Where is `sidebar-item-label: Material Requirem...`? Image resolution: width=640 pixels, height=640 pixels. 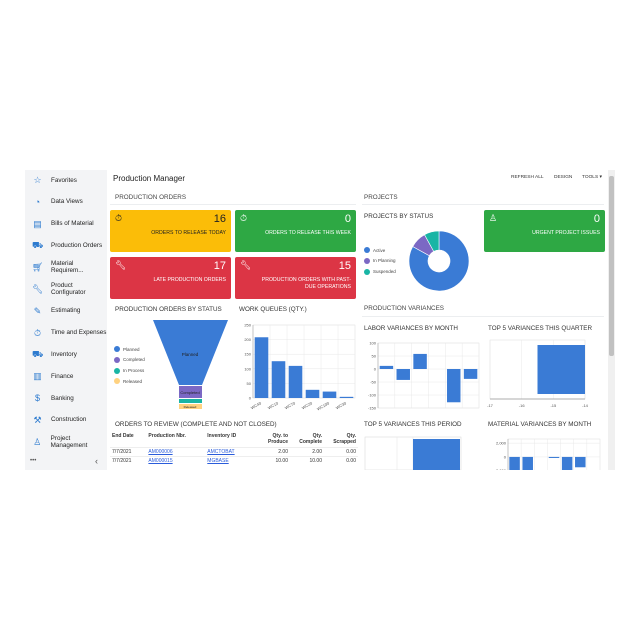
sidebar-item-label: Material Requirem... is located at coordinates (67, 267).